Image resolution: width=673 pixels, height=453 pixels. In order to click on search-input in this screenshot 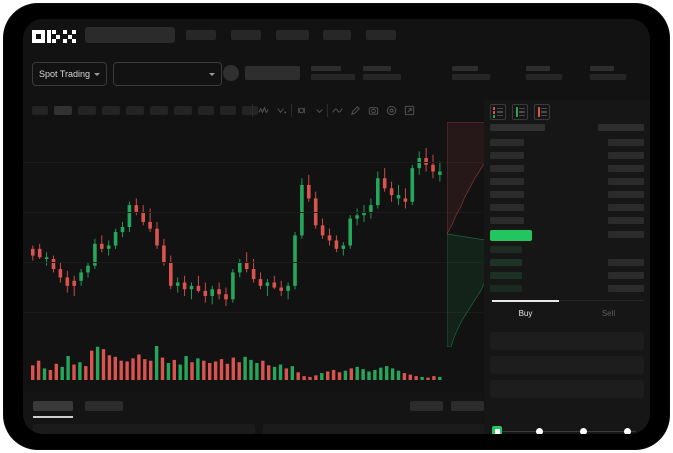, I will do `click(130, 35)`.